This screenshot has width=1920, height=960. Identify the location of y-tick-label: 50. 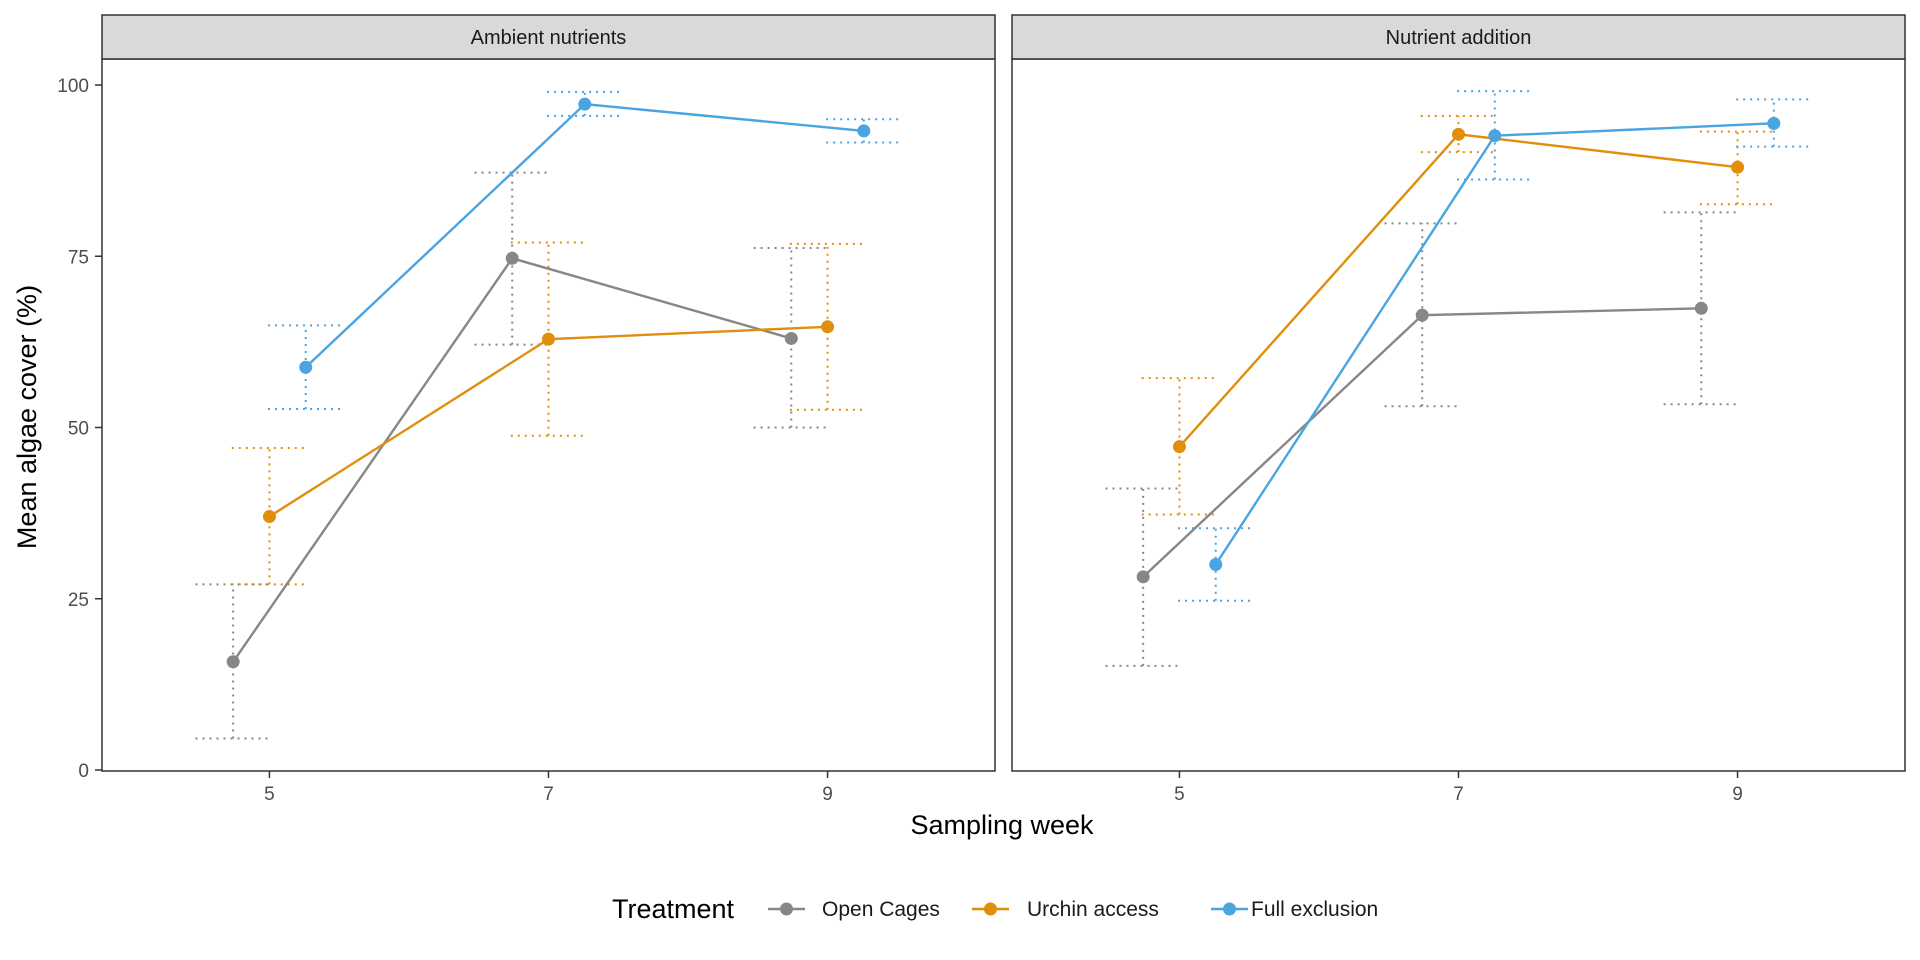
(78, 429).